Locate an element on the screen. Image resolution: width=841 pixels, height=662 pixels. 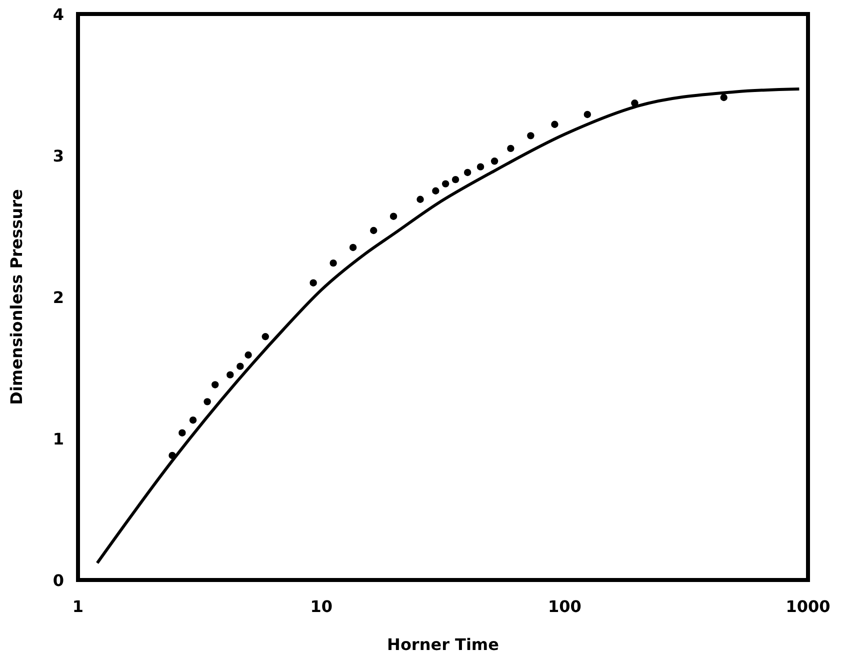
y-tick-label: 2 is located at coordinates (58, 297).